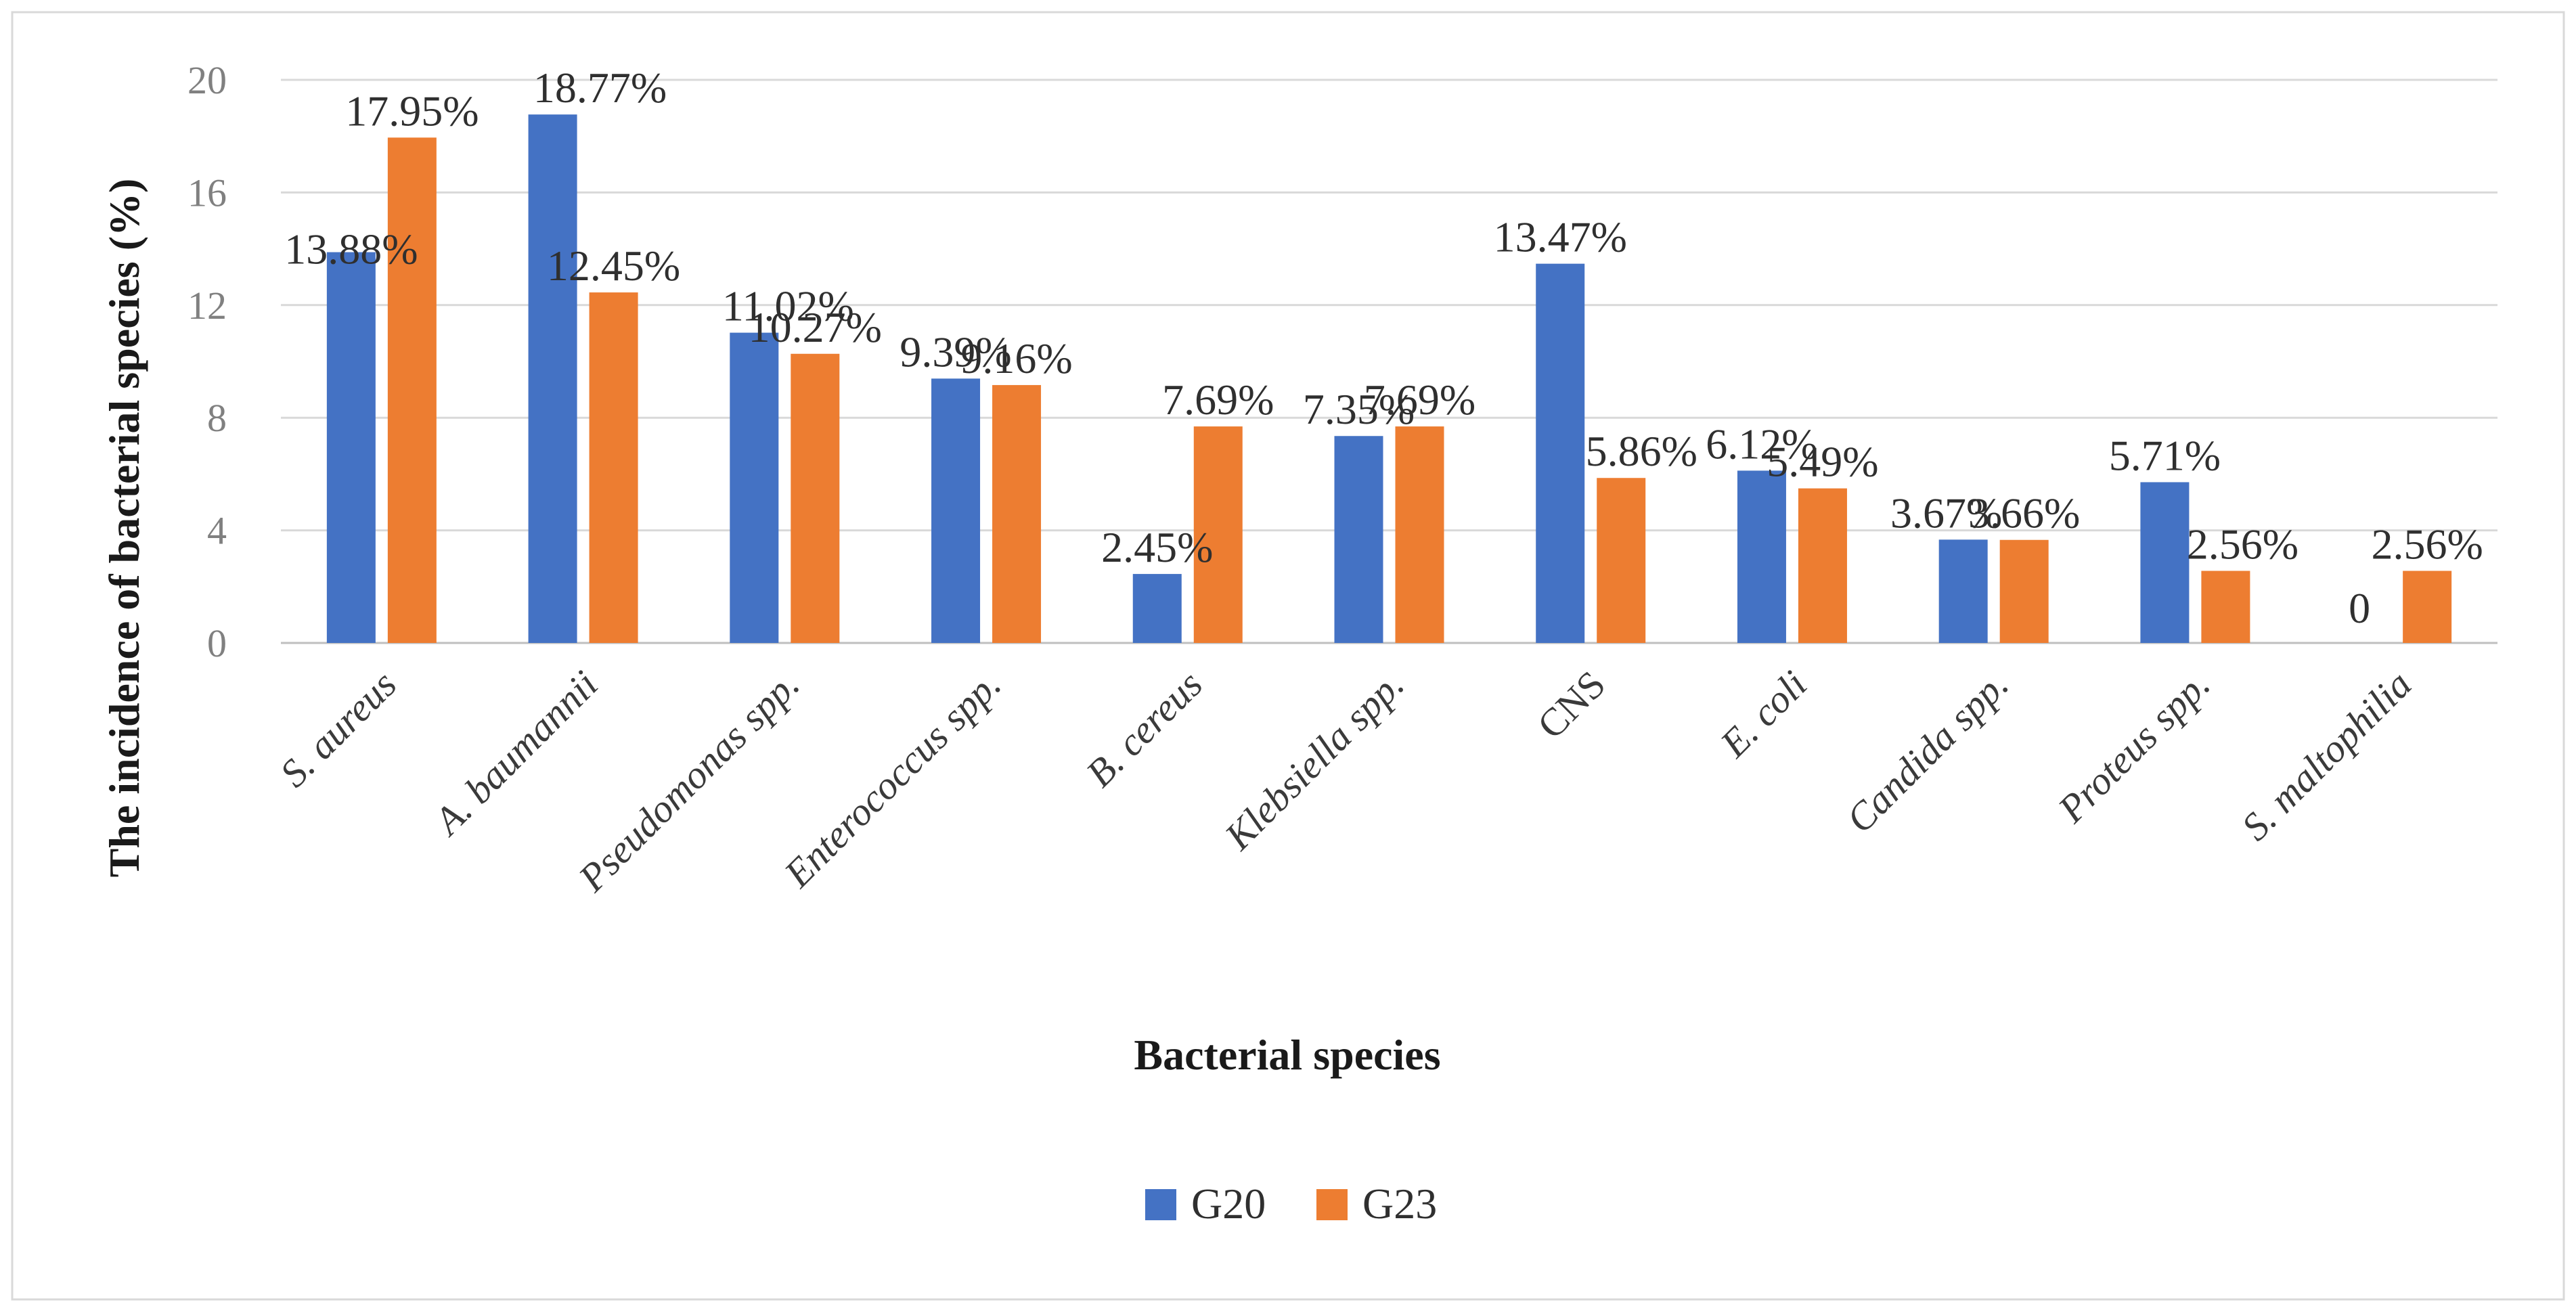 The width and height of the screenshot is (2576, 1315). Describe the element at coordinates (1358, 539) in the screenshot. I see `bar-g20-klebsiella-spp` at that location.